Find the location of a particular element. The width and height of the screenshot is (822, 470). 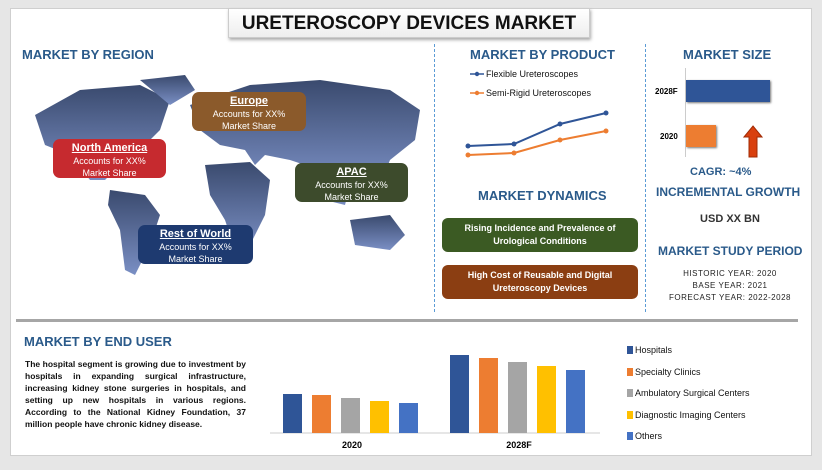

end-user-bar-chart: 2020 2028F is located at coordinates (435, 402).